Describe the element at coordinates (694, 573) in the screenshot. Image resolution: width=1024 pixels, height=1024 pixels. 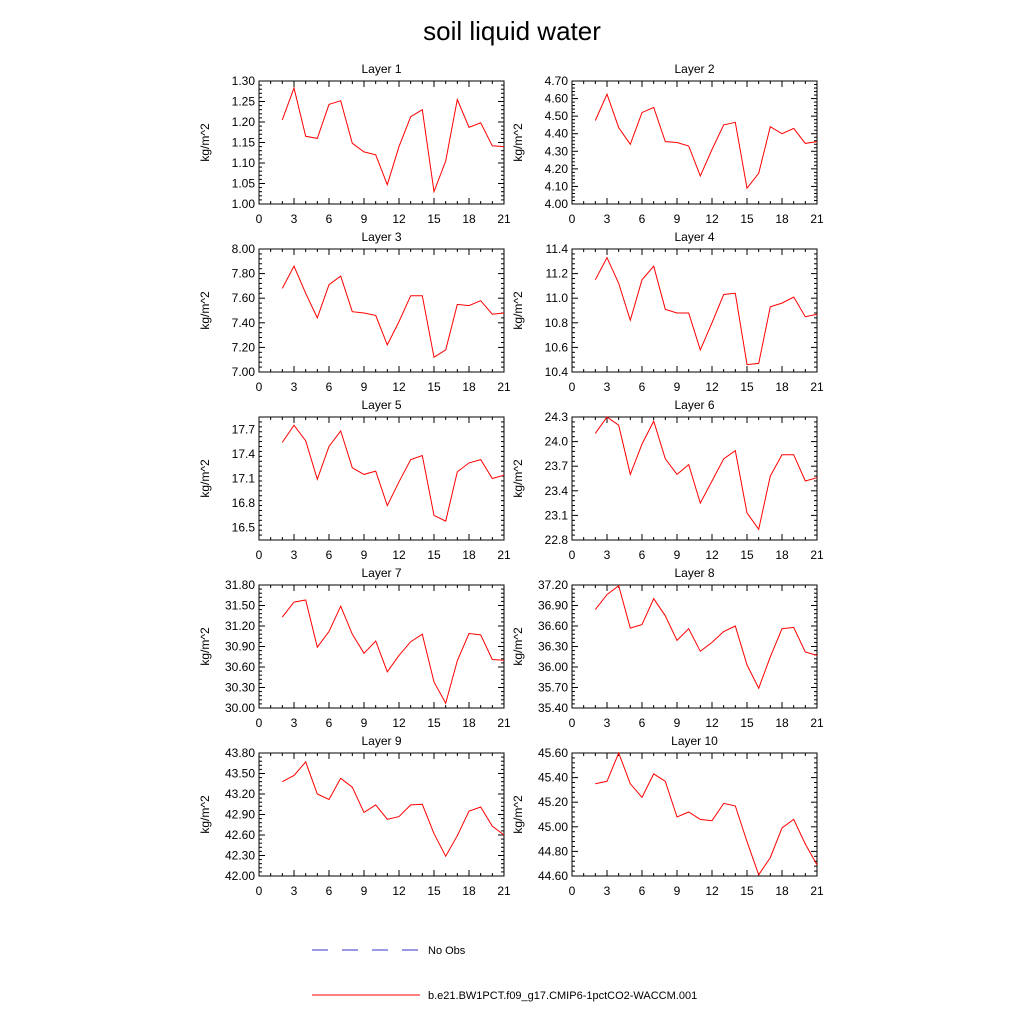
I see `panel-title: Layer 8` at that location.